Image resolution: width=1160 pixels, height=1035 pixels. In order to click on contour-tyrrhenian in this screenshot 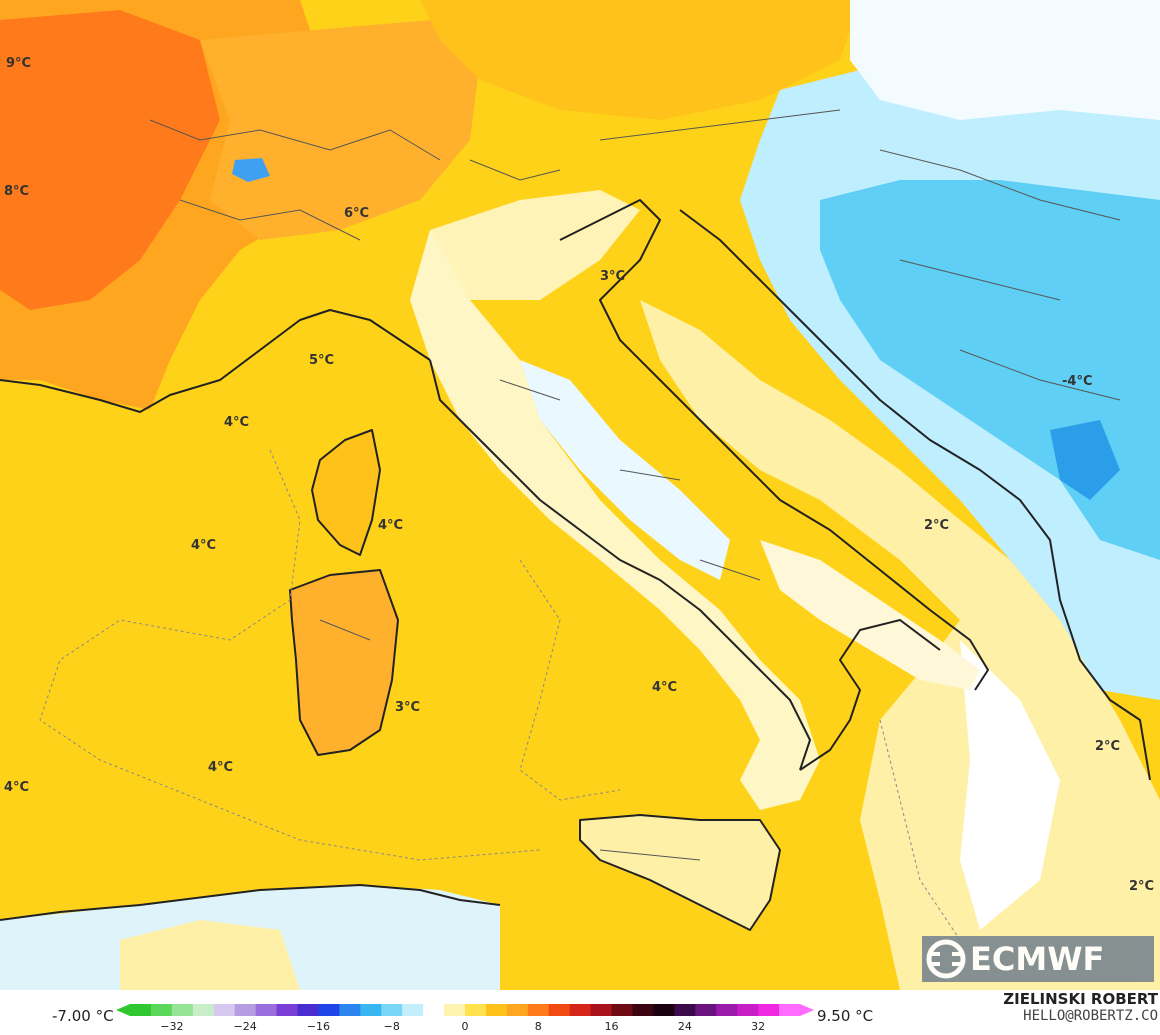, I will do `click(570, 680)`.